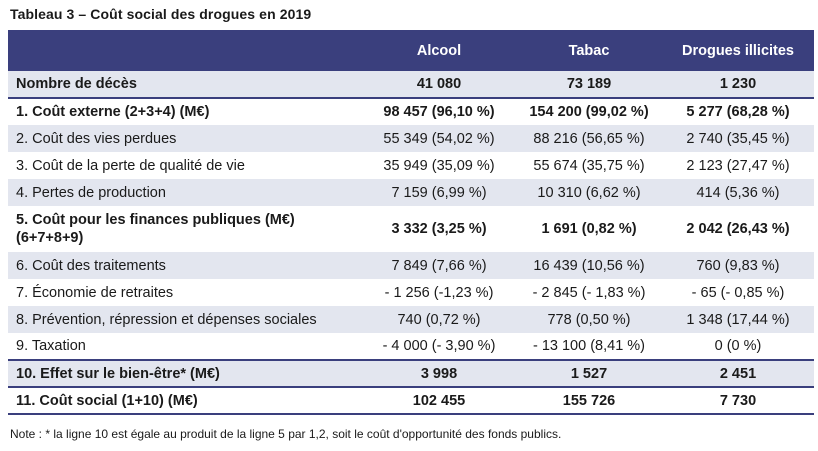  Describe the element at coordinates (96, 138) in the screenshot. I see `row-label: 2. Coût des vies perdues` at that location.